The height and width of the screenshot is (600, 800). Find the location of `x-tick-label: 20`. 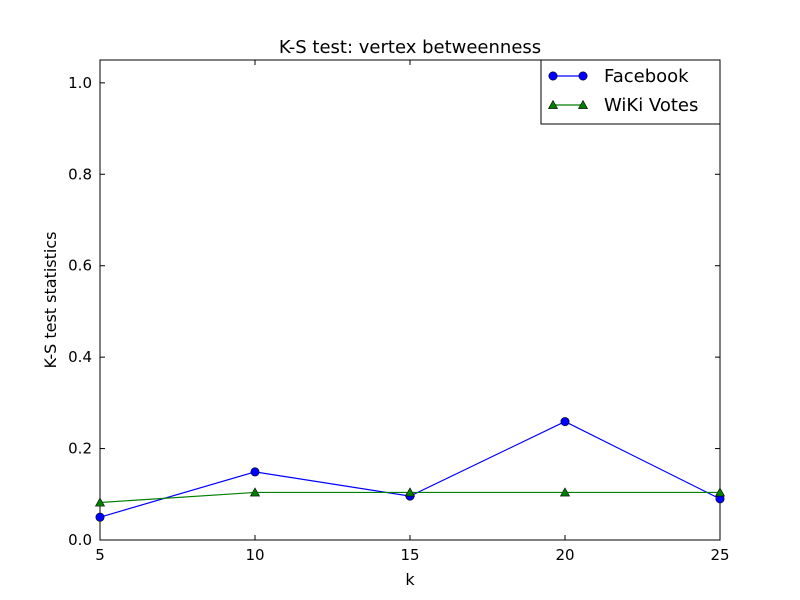

x-tick-label: 20 is located at coordinates (564, 555).